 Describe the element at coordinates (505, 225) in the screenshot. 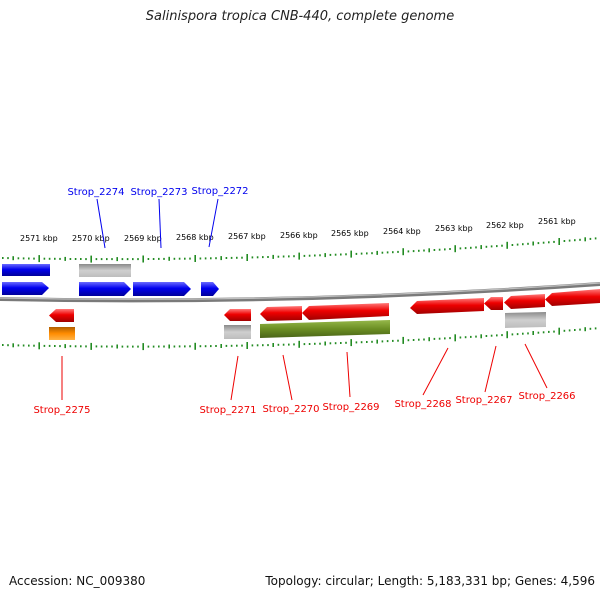

I see `scale-label: 2562 kbp` at that location.